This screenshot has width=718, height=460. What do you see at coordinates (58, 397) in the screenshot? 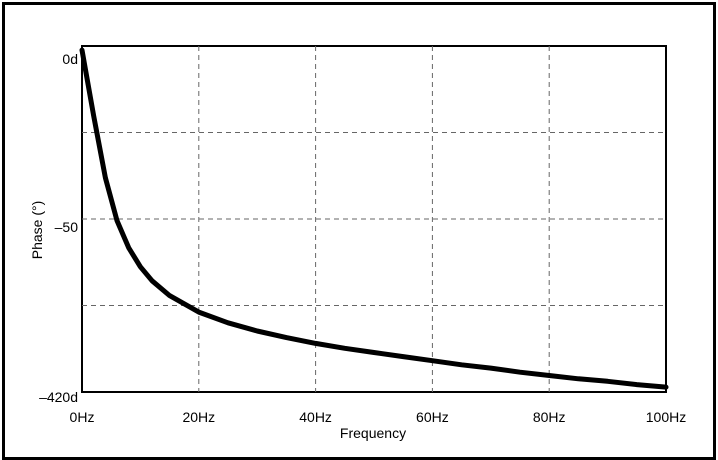
I see `y-tick-label: –420d` at bounding box center [58, 397].